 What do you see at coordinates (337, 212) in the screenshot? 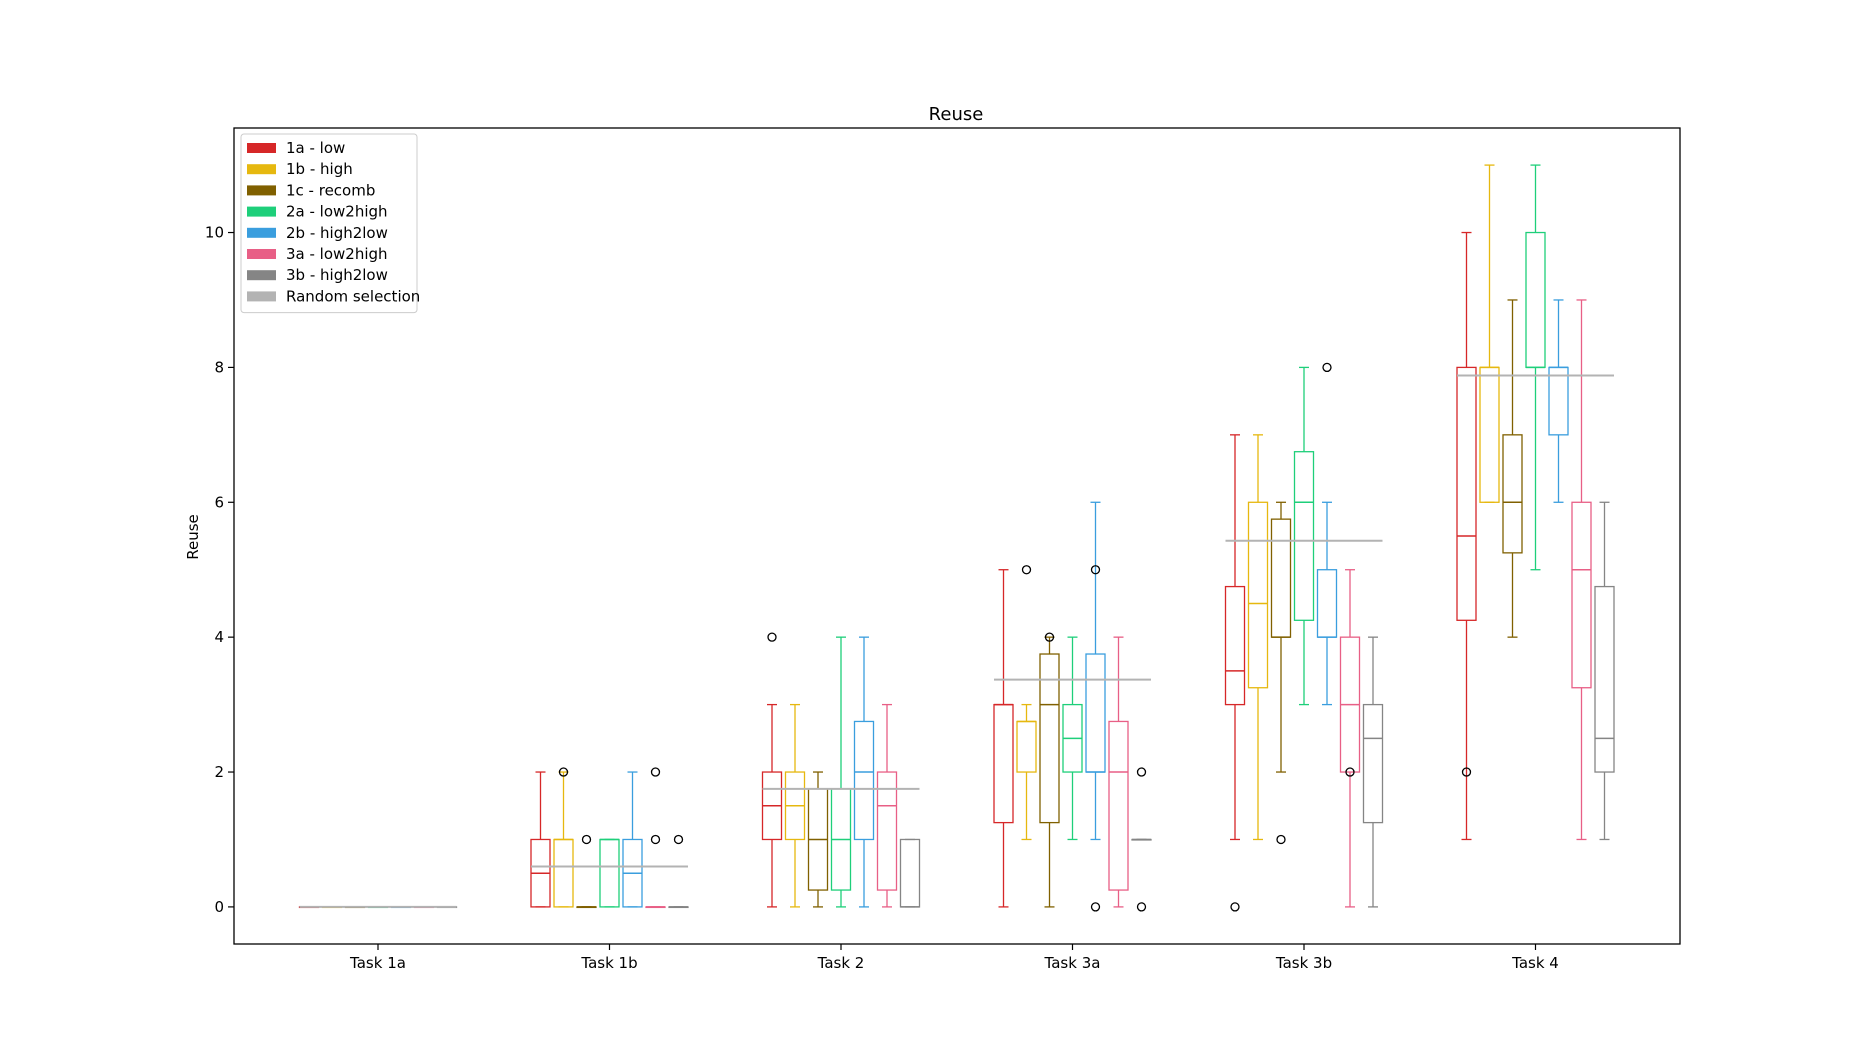
I see `legend-label: 2a - low2high` at bounding box center [337, 212].